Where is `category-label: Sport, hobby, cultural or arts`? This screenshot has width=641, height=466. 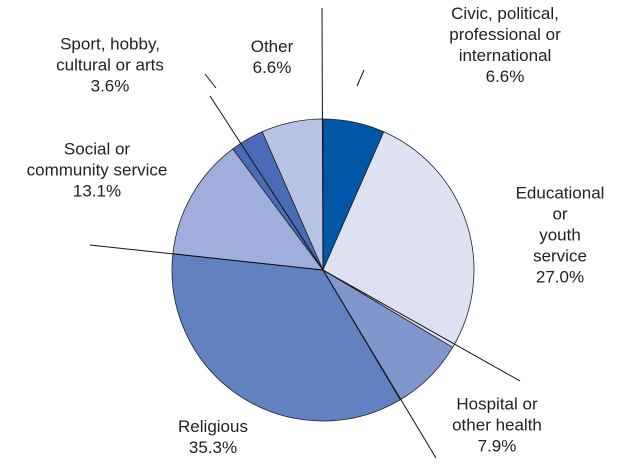
category-label: Sport, hobby, cultural or arts is located at coordinates (110, 54).